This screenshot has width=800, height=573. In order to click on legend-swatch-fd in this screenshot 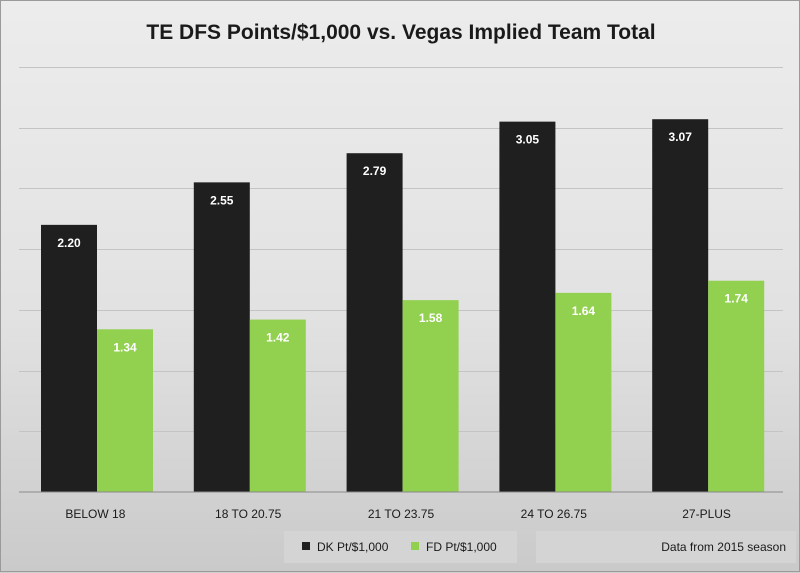, I will do `click(415, 546)`.